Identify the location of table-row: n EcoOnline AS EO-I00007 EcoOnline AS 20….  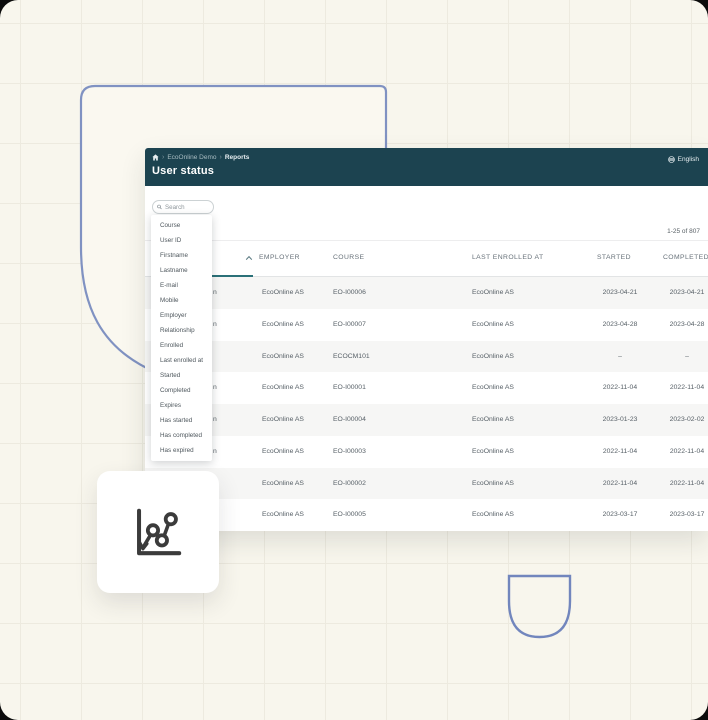
(426, 325).